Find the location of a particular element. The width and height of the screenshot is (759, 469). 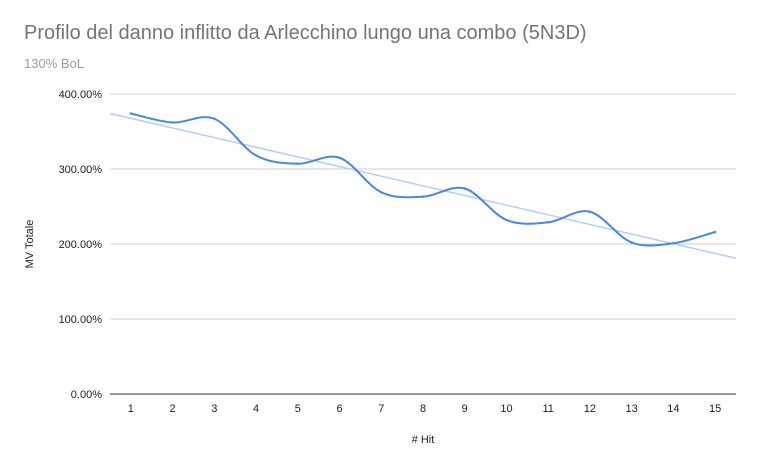

x-tick-label: 5 is located at coordinates (298, 409).